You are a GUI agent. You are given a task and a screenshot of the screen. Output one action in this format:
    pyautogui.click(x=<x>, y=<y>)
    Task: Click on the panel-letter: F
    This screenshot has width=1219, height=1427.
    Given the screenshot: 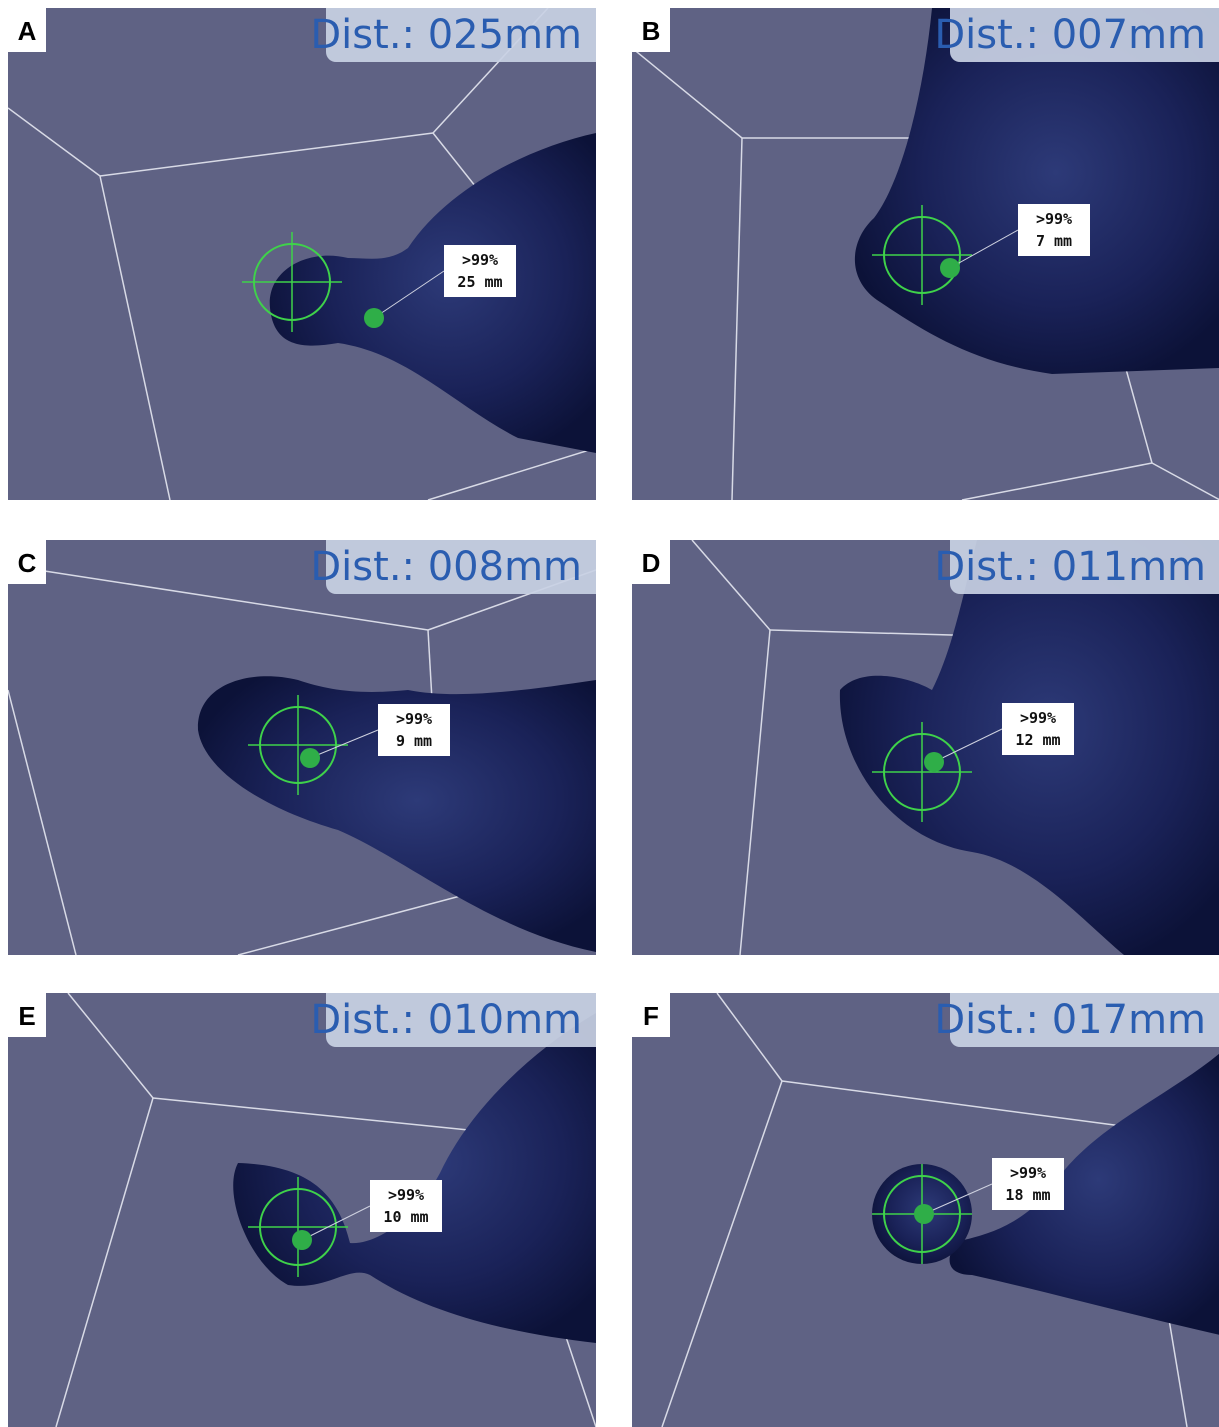 What is the action you would take?
    pyautogui.click(x=651, y=1016)
    